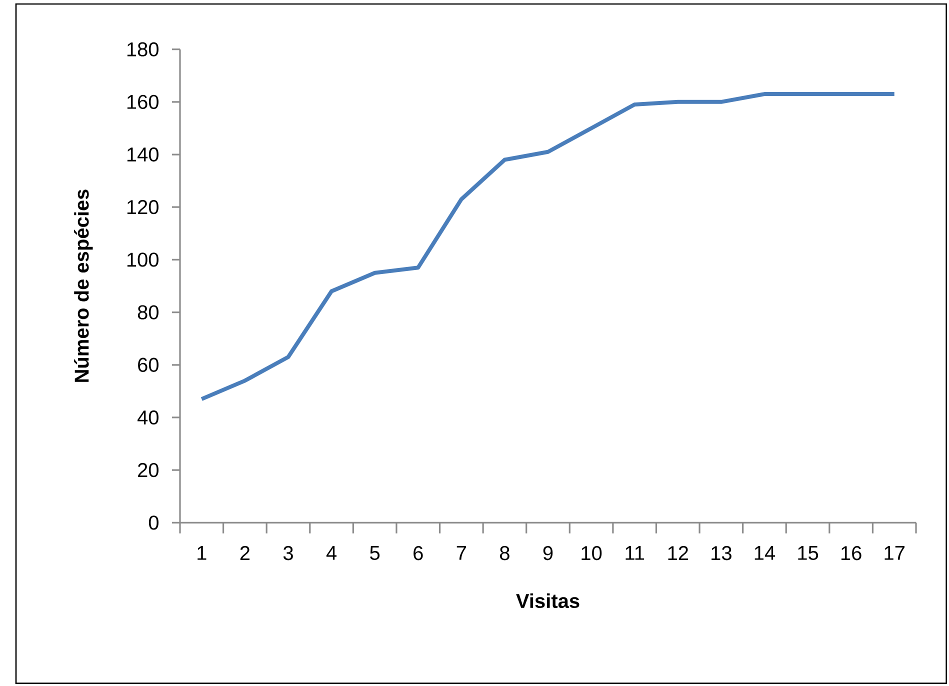 The height and width of the screenshot is (686, 949). What do you see at coordinates (592, 553) in the screenshot?
I see `x-tick-label: 10` at bounding box center [592, 553].